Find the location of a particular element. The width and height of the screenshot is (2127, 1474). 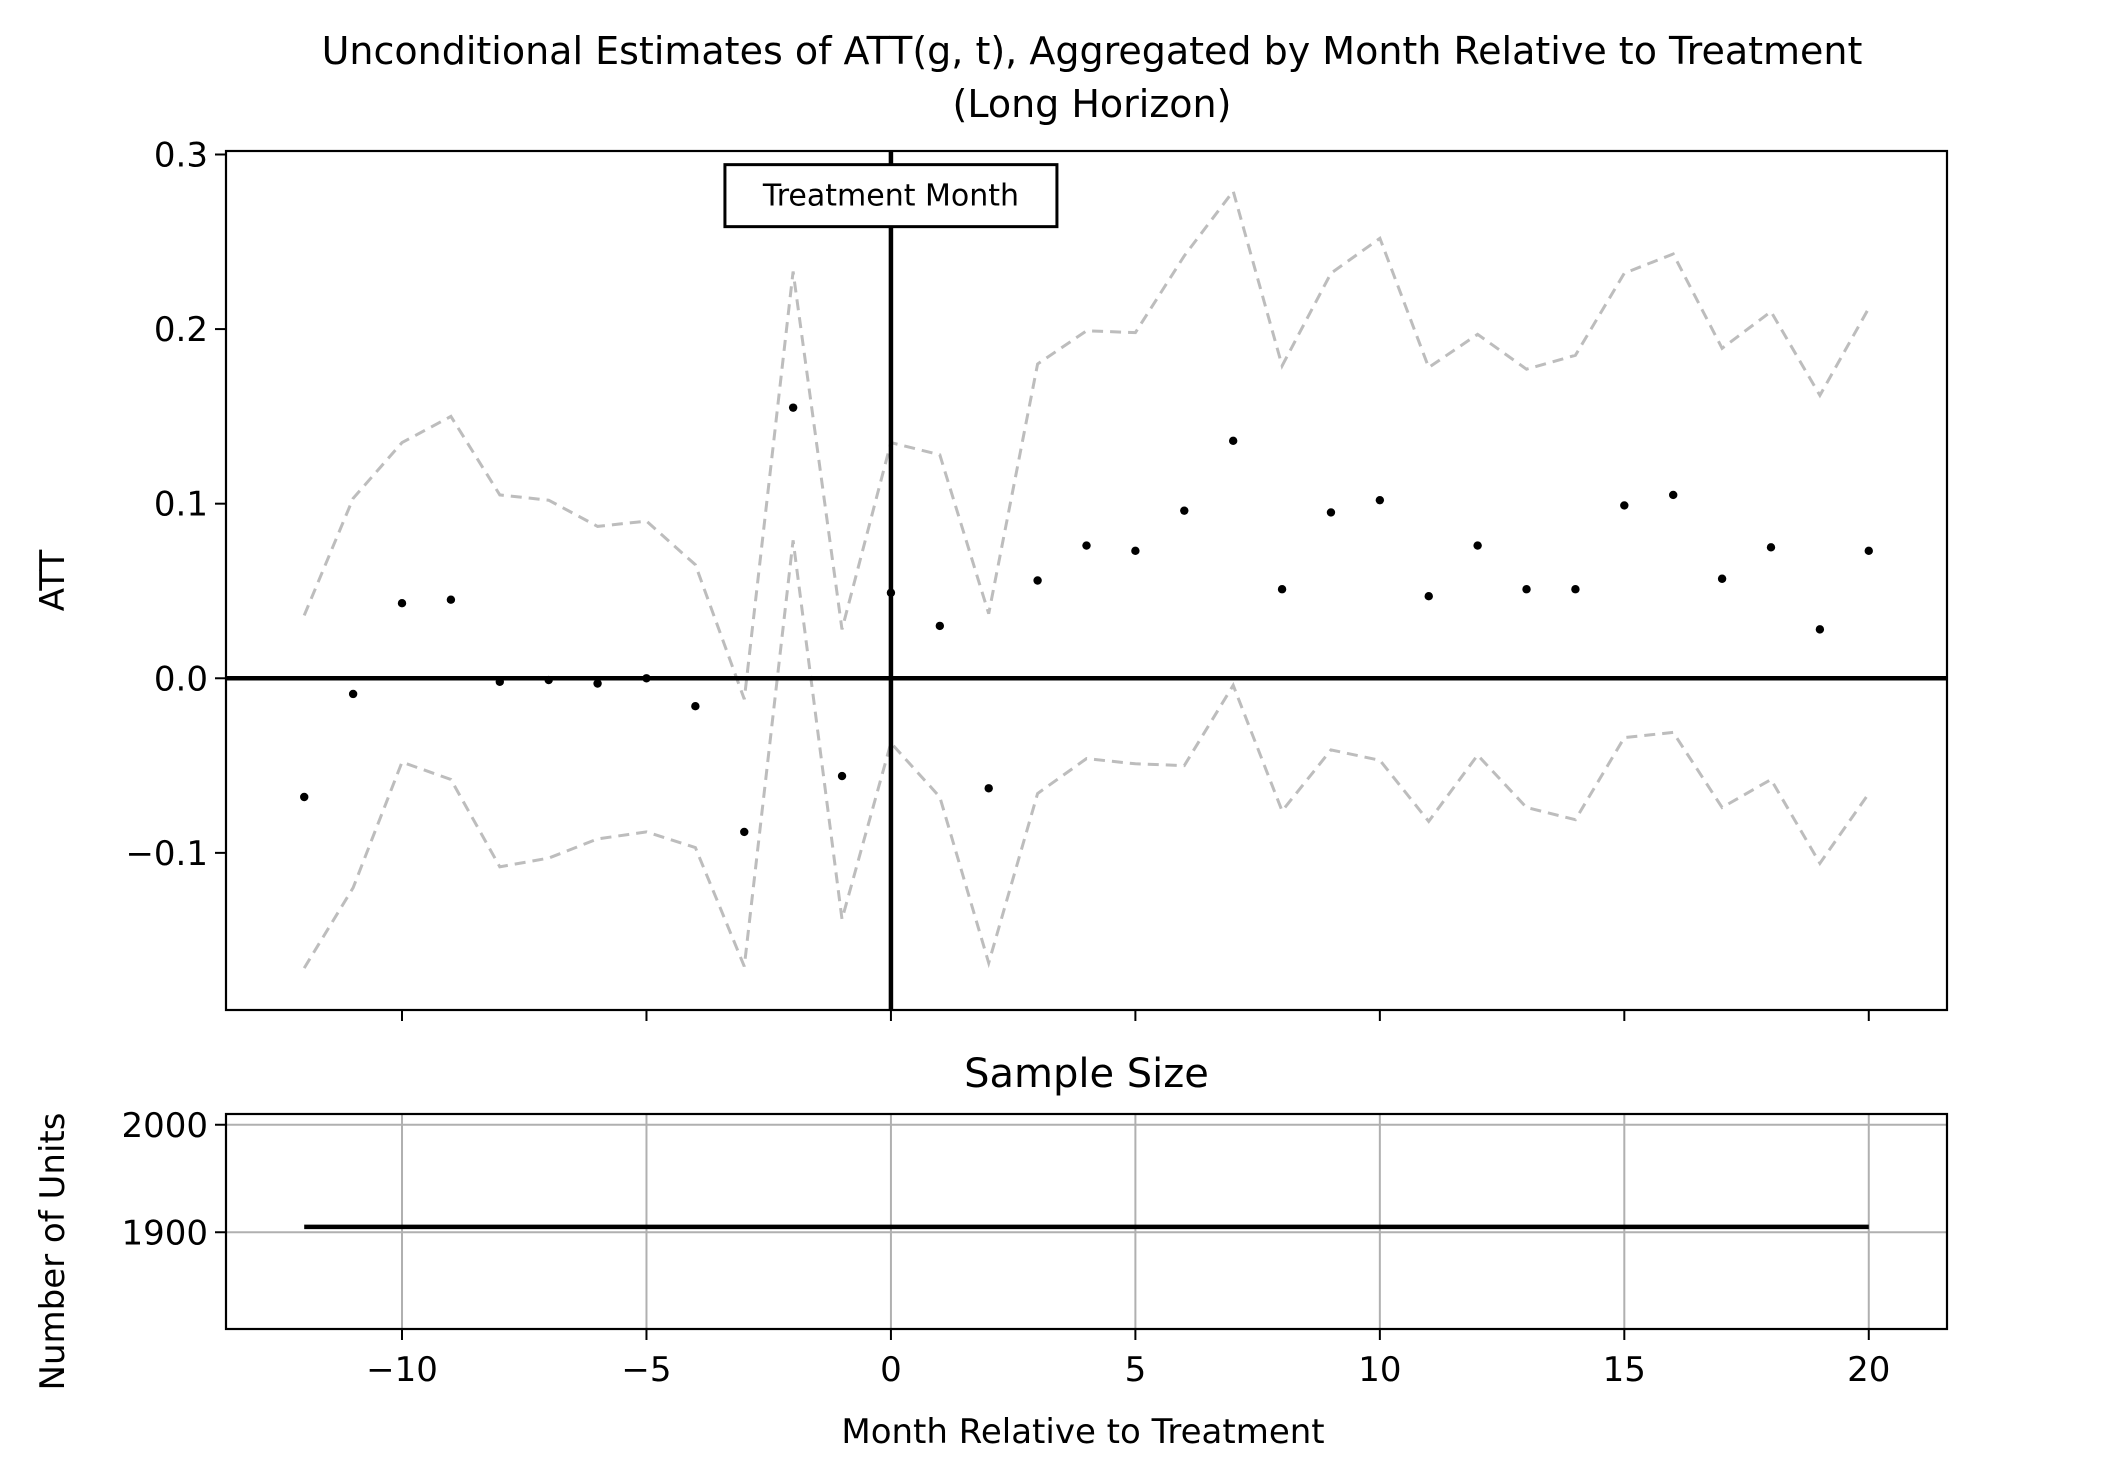

x-tick-label: 5 is located at coordinates (1136, 1370).